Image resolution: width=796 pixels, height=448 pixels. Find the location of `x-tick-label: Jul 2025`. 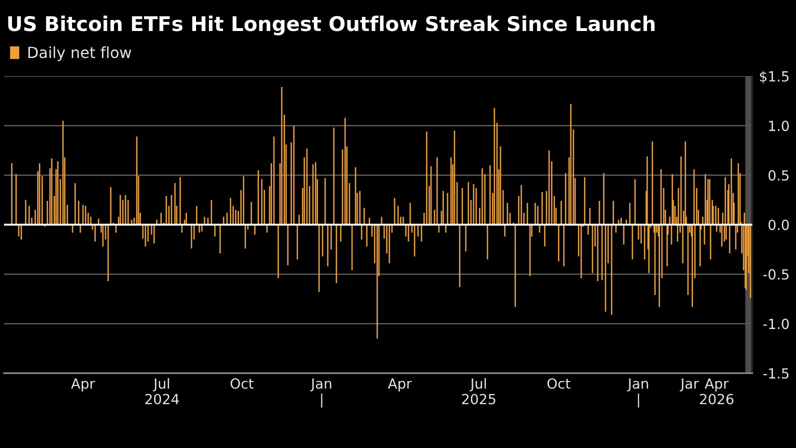

x-tick-label: Jul 2025 is located at coordinates (479, 391).